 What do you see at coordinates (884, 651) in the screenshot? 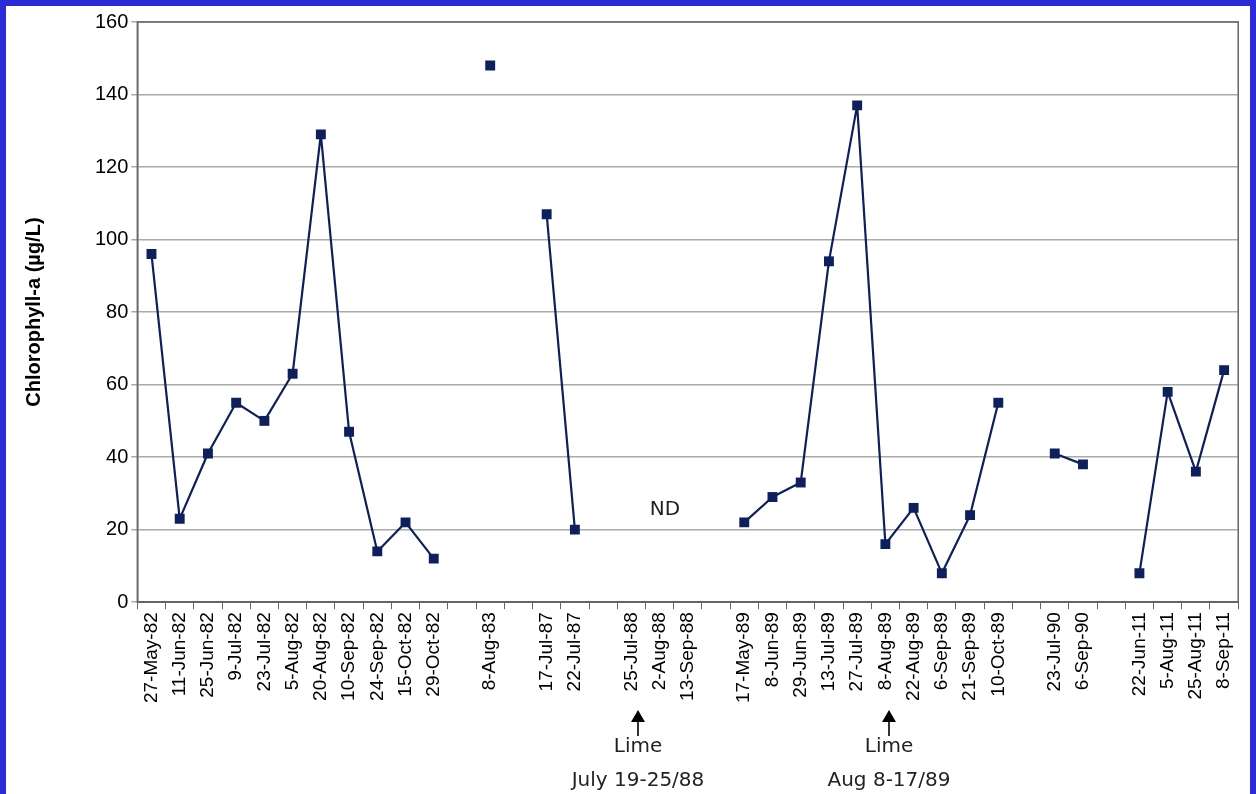
I see `x-tick-label: 8-Aug-89` at bounding box center [884, 651].